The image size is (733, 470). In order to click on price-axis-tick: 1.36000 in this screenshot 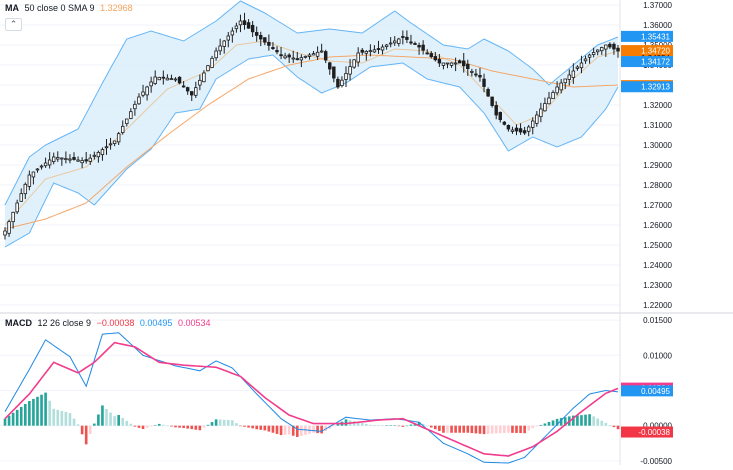, I will do `click(657, 25)`.